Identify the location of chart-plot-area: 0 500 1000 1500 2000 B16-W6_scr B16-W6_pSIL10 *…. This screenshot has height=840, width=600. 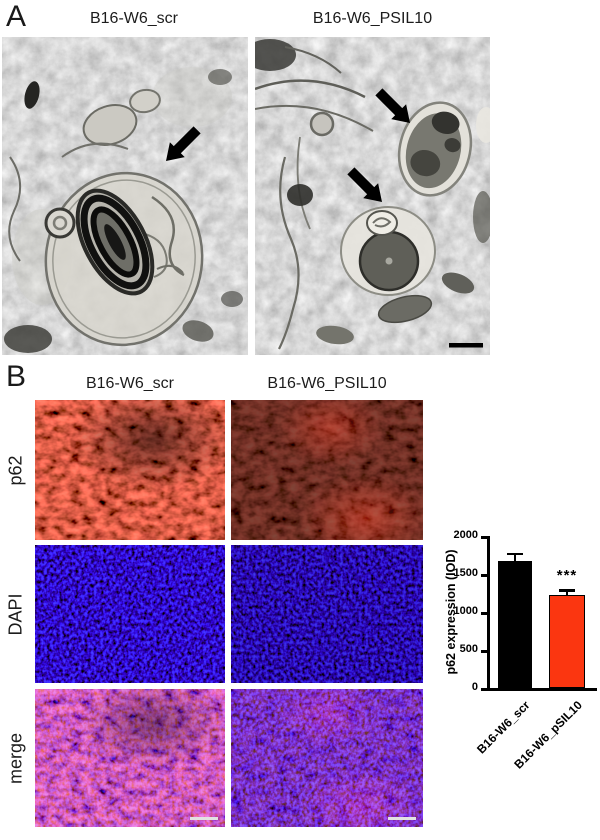
(520, 665).